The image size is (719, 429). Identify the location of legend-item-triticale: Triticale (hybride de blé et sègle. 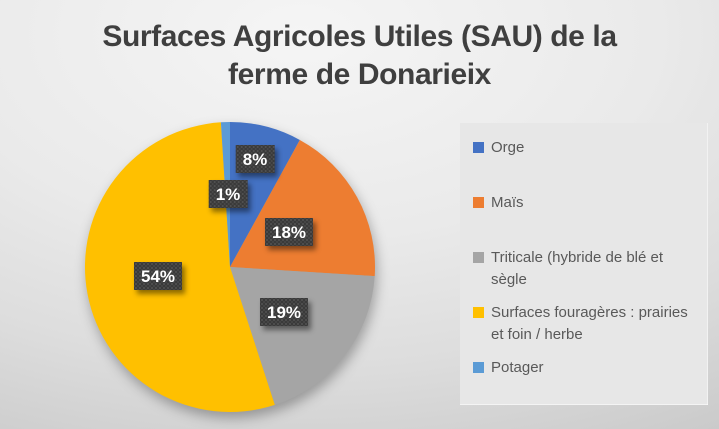
(587, 269).